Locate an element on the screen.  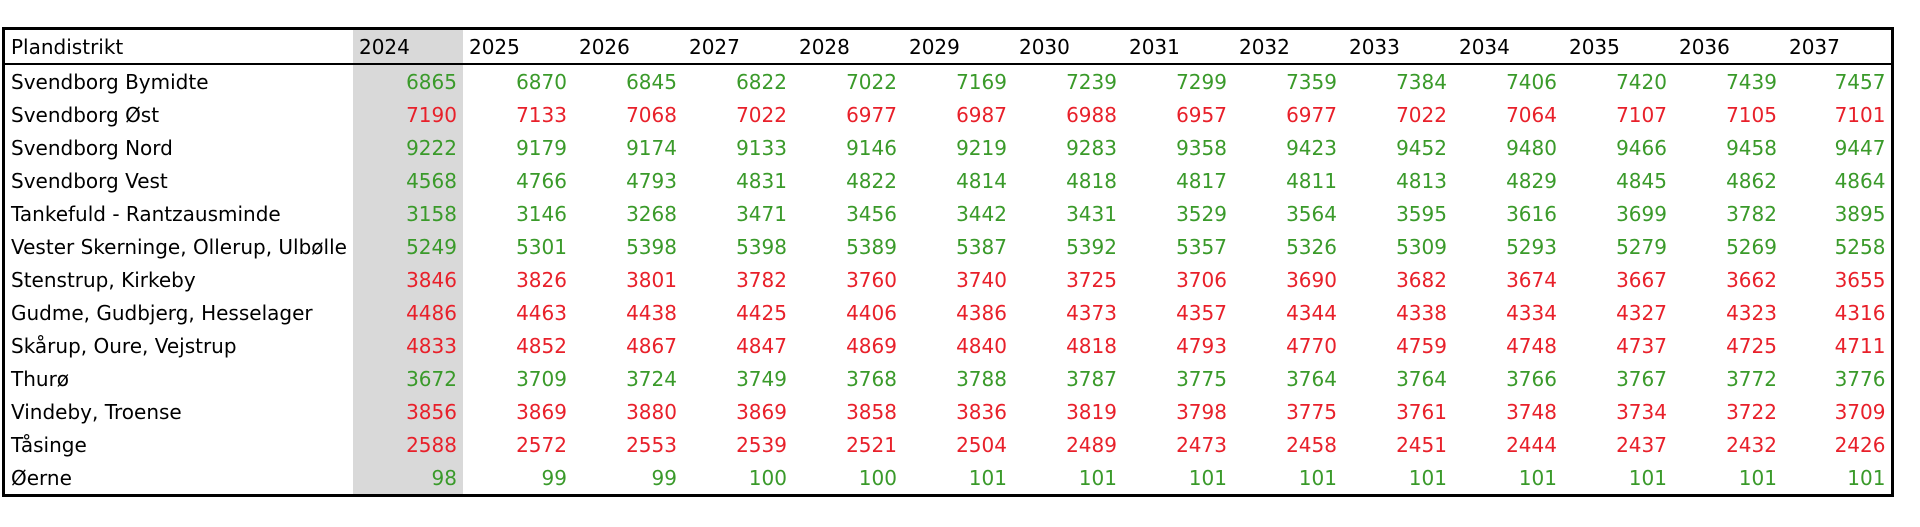
value-cell: 3616 is located at coordinates (1531, 213).